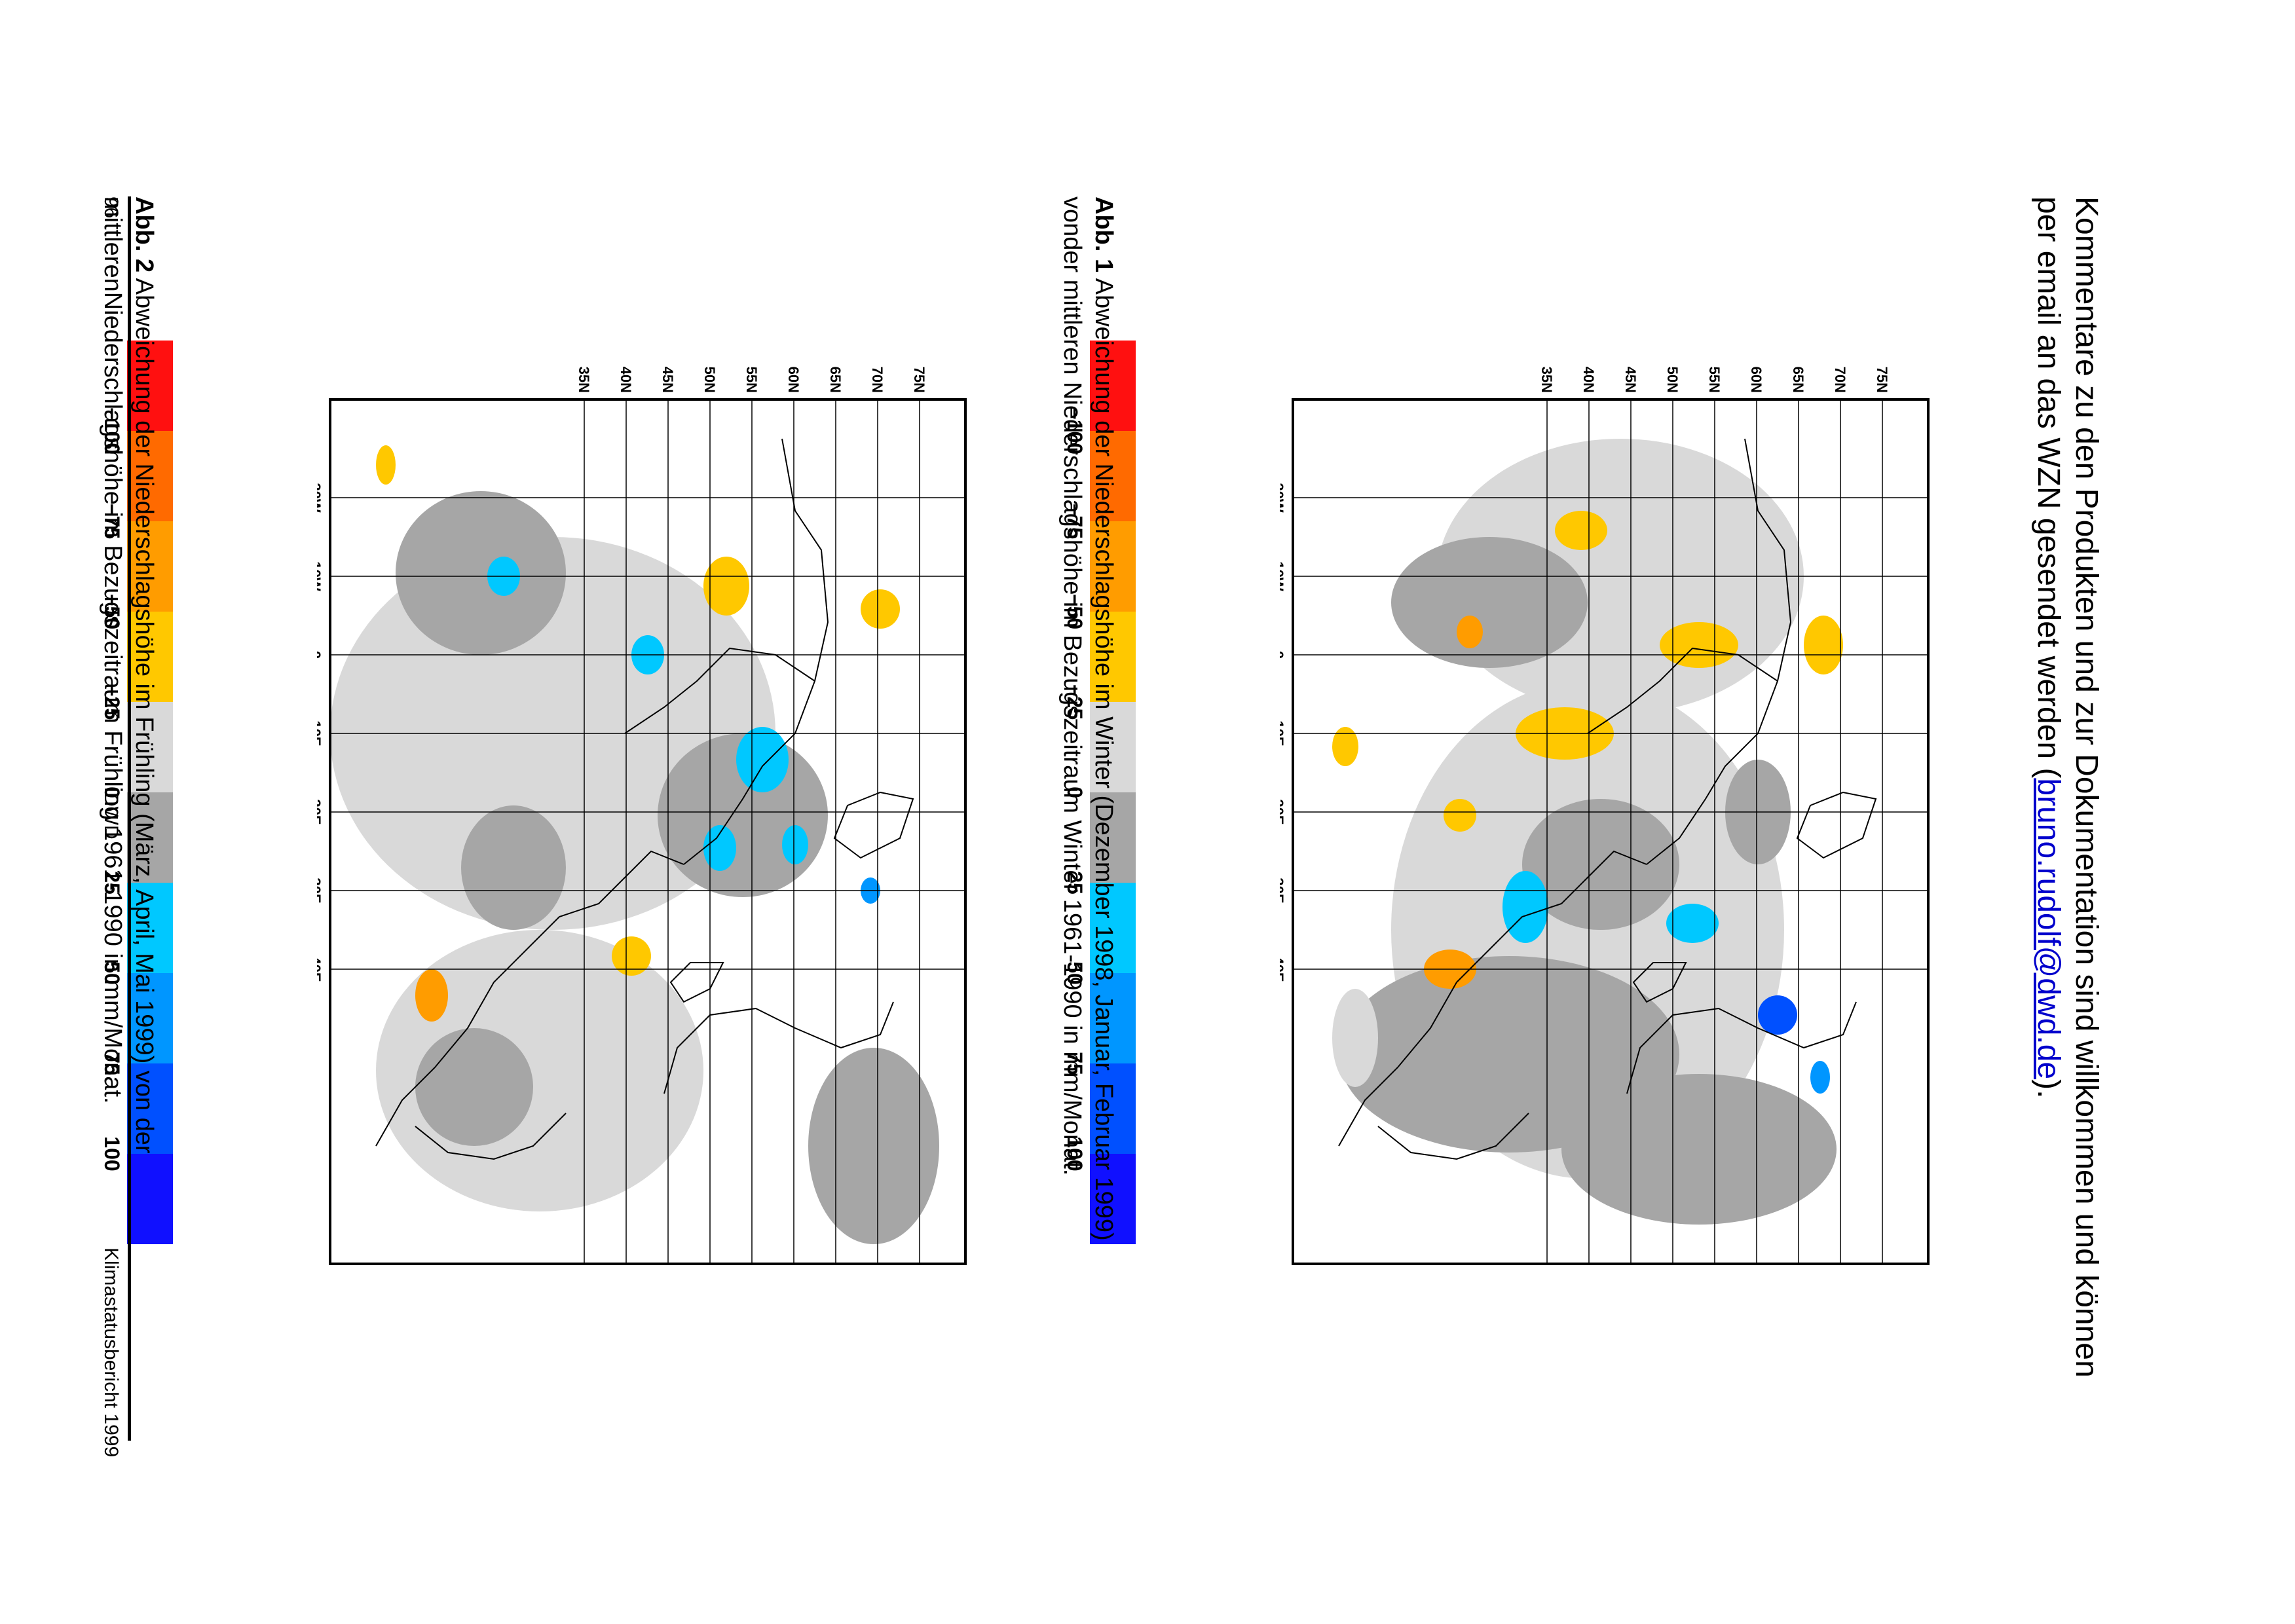  Describe the element at coordinates (112, 883) in the screenshot. I see `colorbar-label: 25` at that location.